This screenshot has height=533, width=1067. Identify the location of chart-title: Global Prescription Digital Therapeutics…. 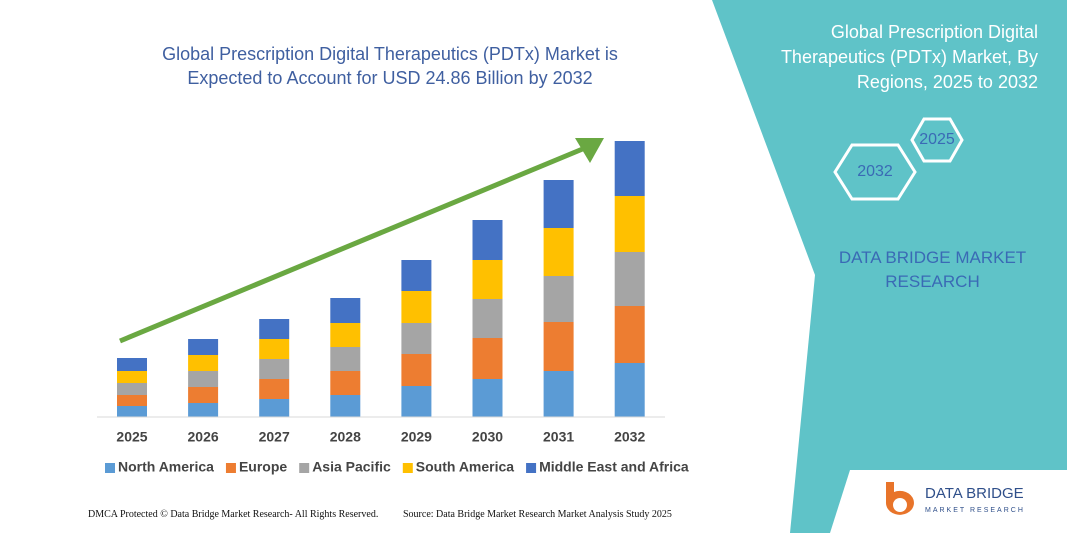
(390, 66).